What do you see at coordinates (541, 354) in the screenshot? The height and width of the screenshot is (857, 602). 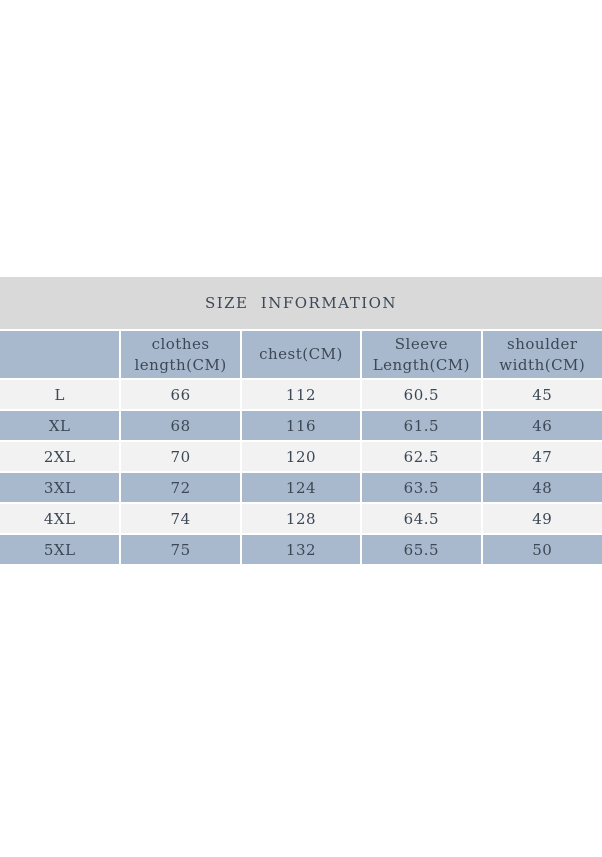 I see `column-header-shoulder-width: shoulder width(CM)` at bounding box center [541, 354].